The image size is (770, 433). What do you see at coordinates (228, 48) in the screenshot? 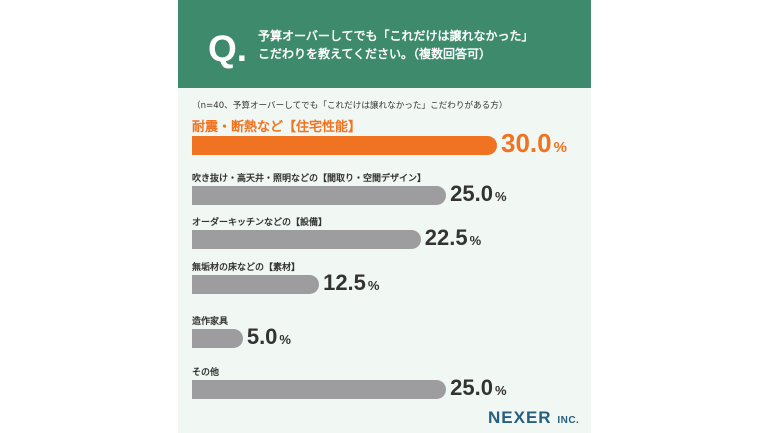
I see `question-mark: Q.` at bounding box center [228, 48].